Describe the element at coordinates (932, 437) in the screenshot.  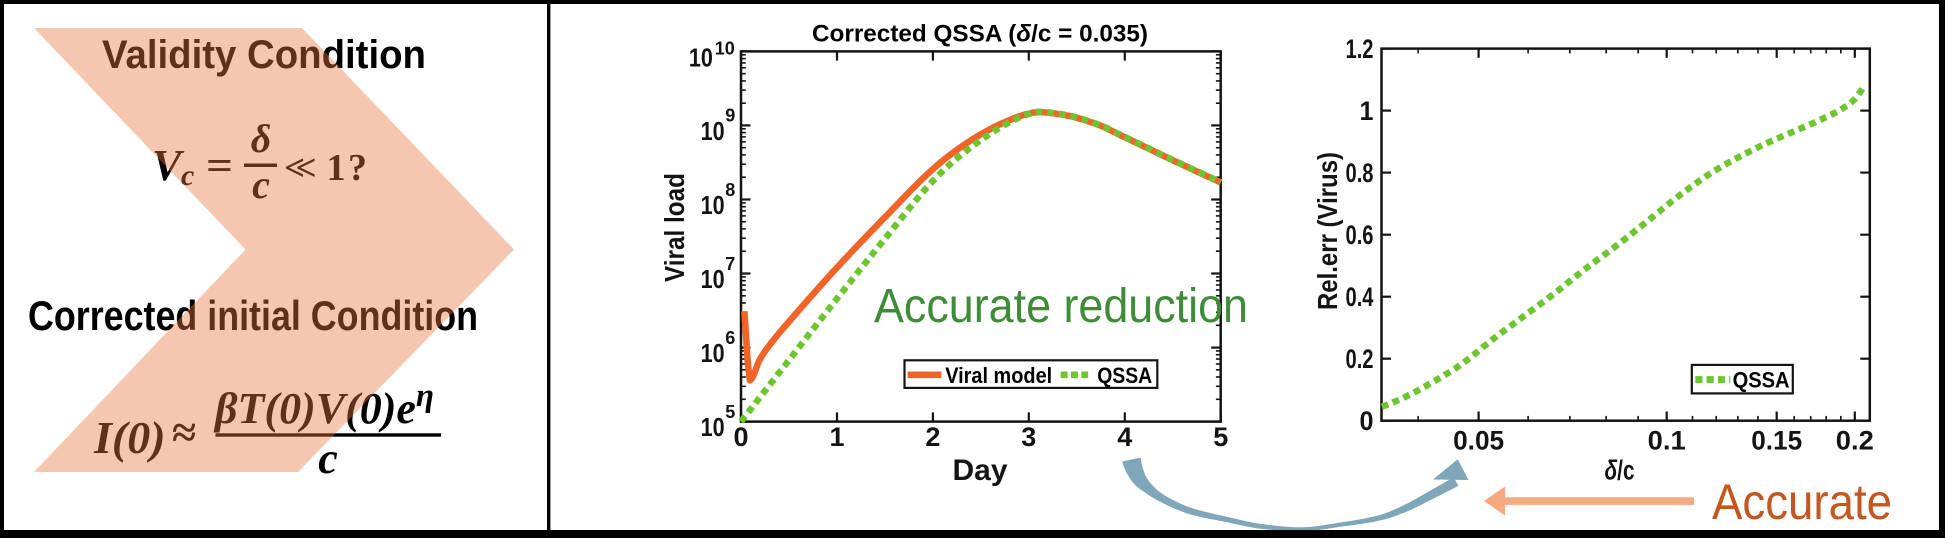
I see `svg-text: 2` at that location.